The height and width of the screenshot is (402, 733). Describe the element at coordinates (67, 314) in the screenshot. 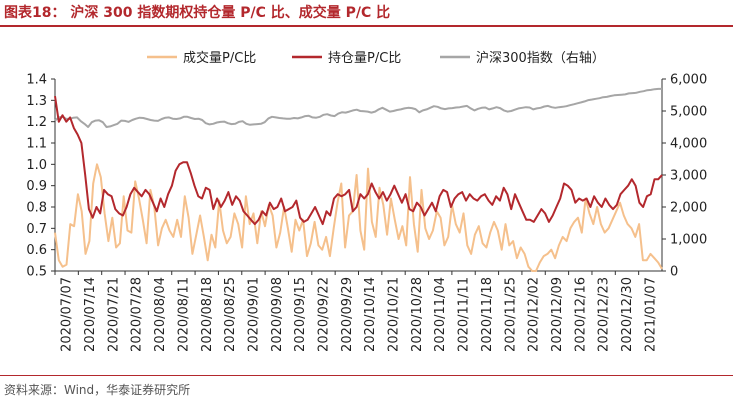

I see `x-tick-label: 2020/07/07` at that location.